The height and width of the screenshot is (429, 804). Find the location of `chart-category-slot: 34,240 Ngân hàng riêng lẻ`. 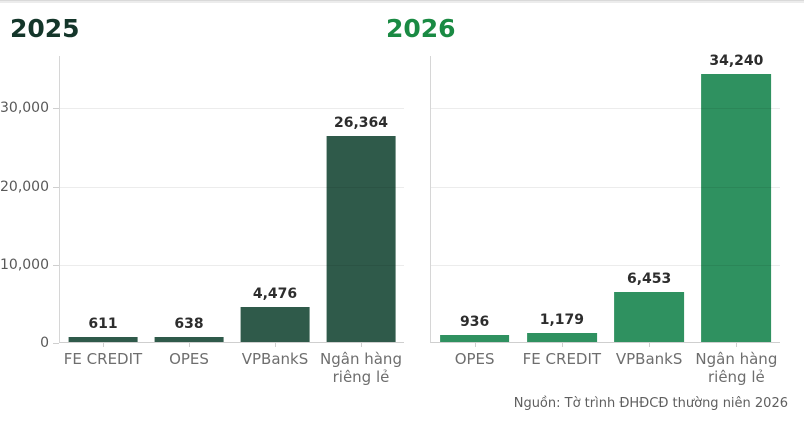

chart-category-slot: 34,240 Ngân hàng riêng lẻ is located at coordinates (736, 219).